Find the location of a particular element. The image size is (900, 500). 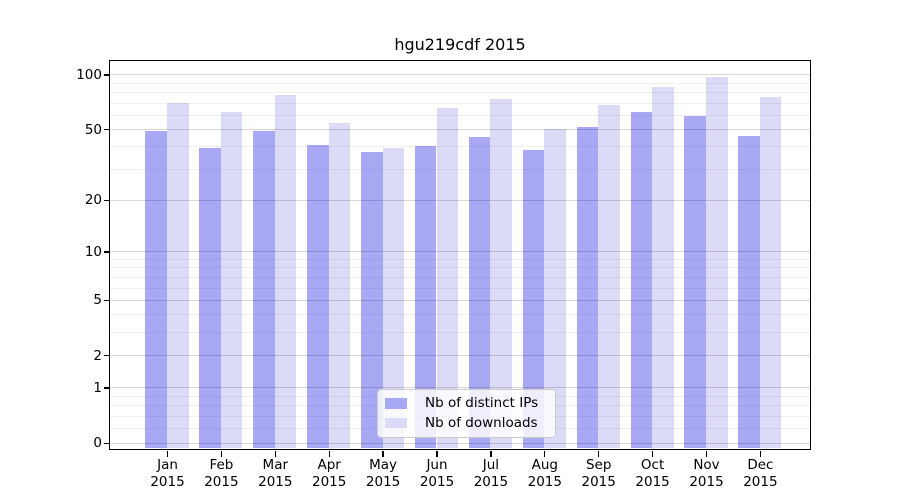

bar-ips-nov is located at coordinates (695, 282).